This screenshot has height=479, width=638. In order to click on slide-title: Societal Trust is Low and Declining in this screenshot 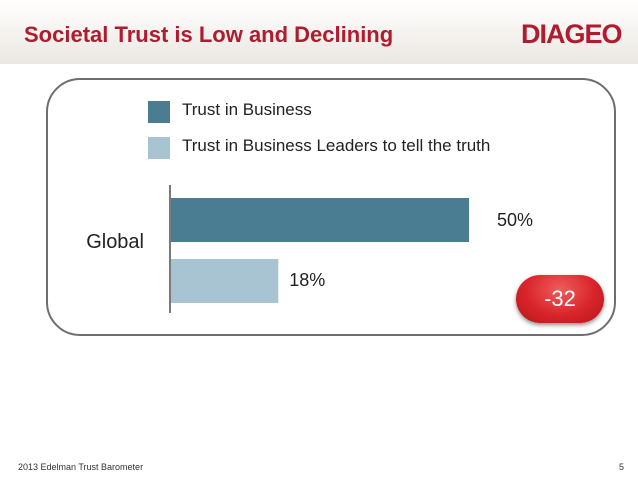, I will do `click(209, 34)`.